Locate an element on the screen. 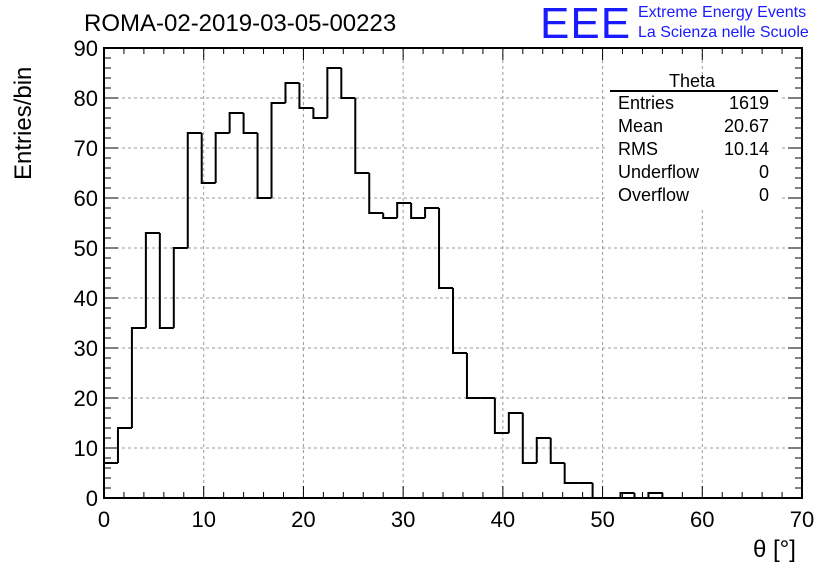 This screenshot has width=836, height=572. stats-value: 20.67 is located at coordinates (746, 126).